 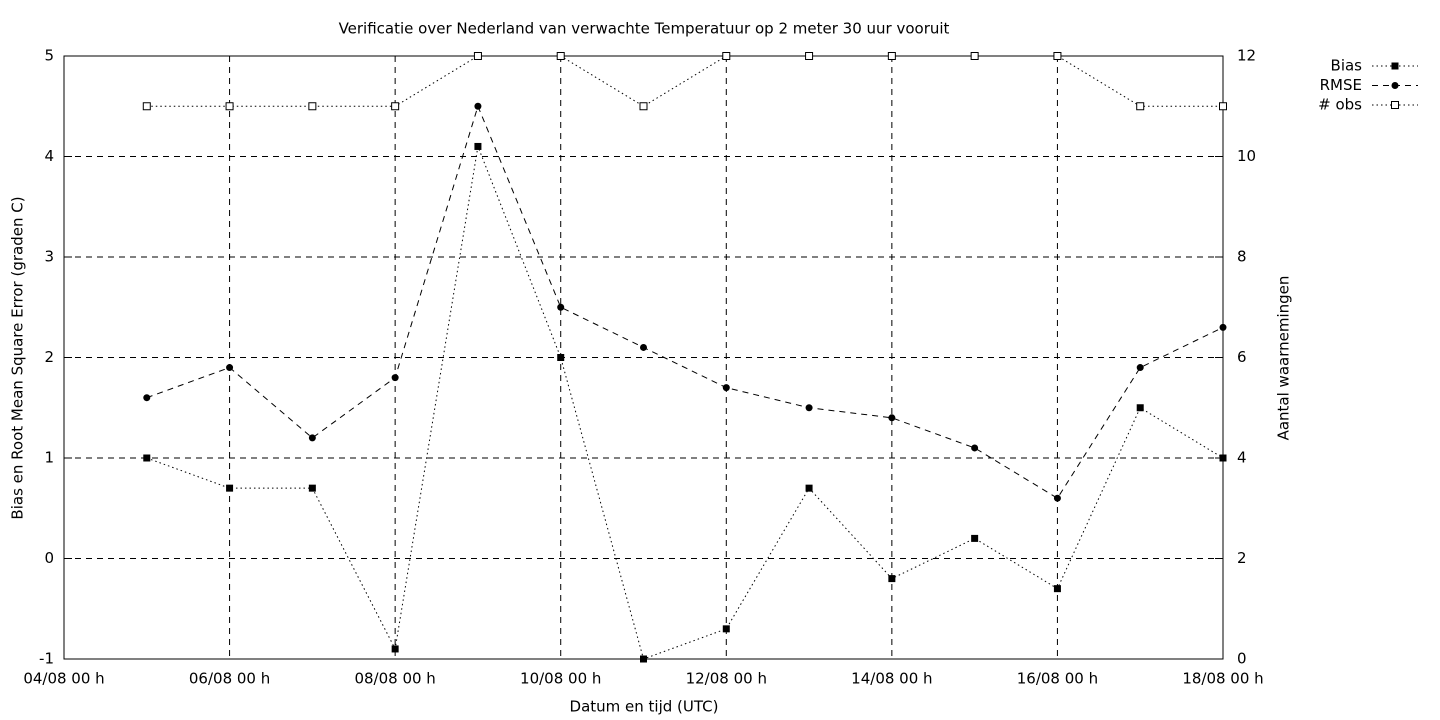 I want to click on y-tick-label: 0, so click(x=49, y=558).